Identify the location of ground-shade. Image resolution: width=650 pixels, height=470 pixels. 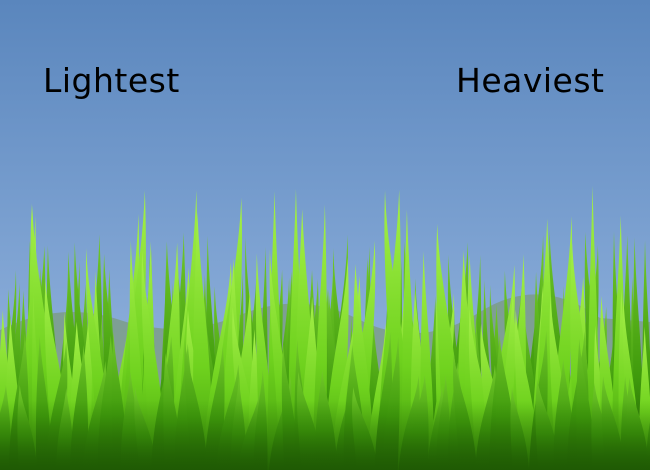
(325, 435).